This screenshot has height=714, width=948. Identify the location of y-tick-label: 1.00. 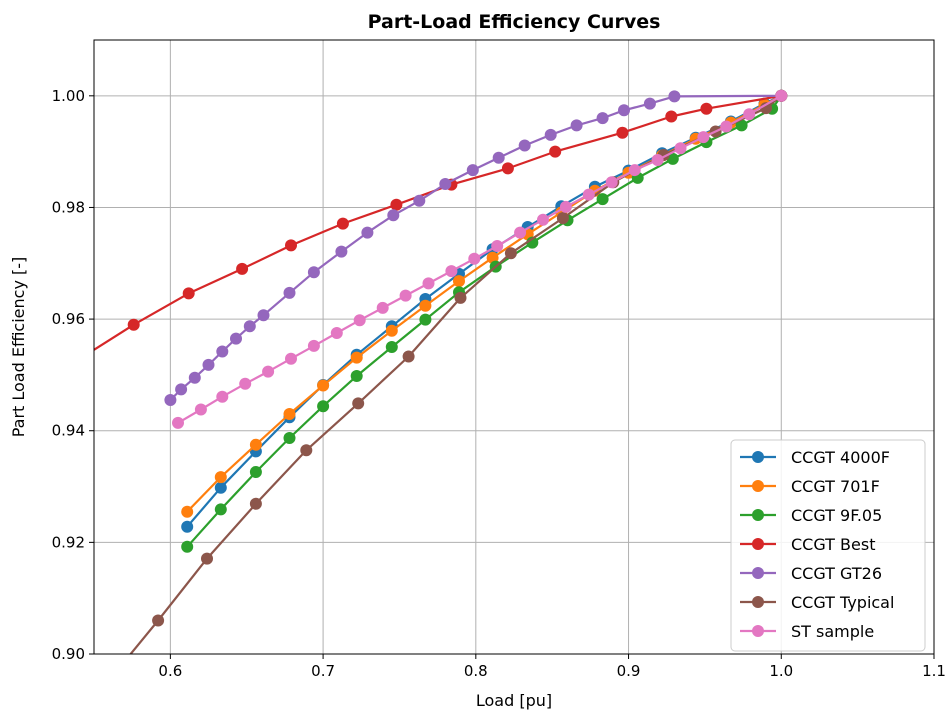
(68, 96).